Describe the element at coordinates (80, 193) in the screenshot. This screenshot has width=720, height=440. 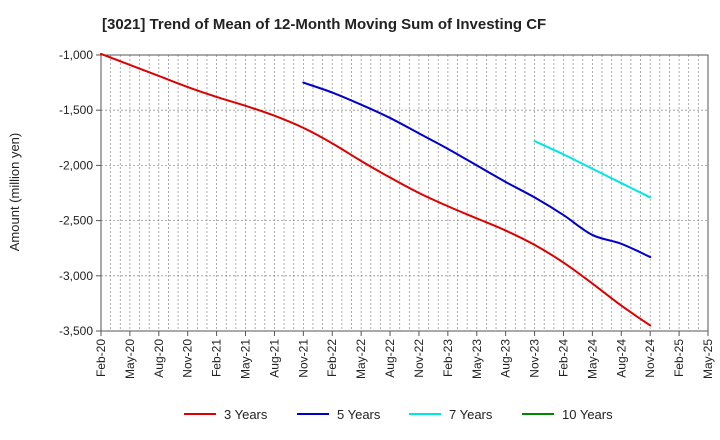
I see `y-axis: -1,000 -1,500 -2,000 -2,500 -3,000 -3,500` at that location.